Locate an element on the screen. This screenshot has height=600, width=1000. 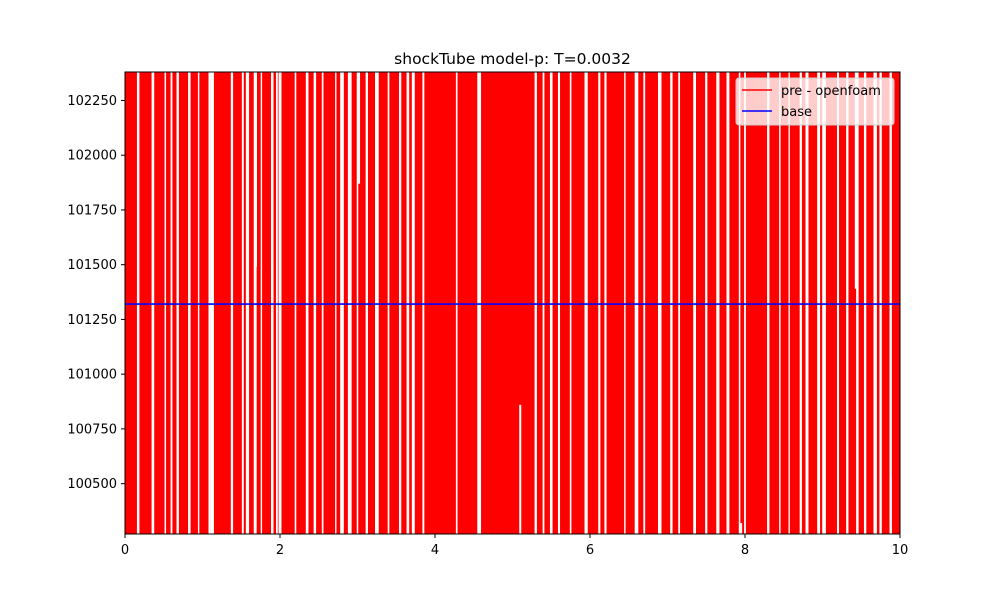
y-tick-label: 101750 is located at coordinates (92, 210).